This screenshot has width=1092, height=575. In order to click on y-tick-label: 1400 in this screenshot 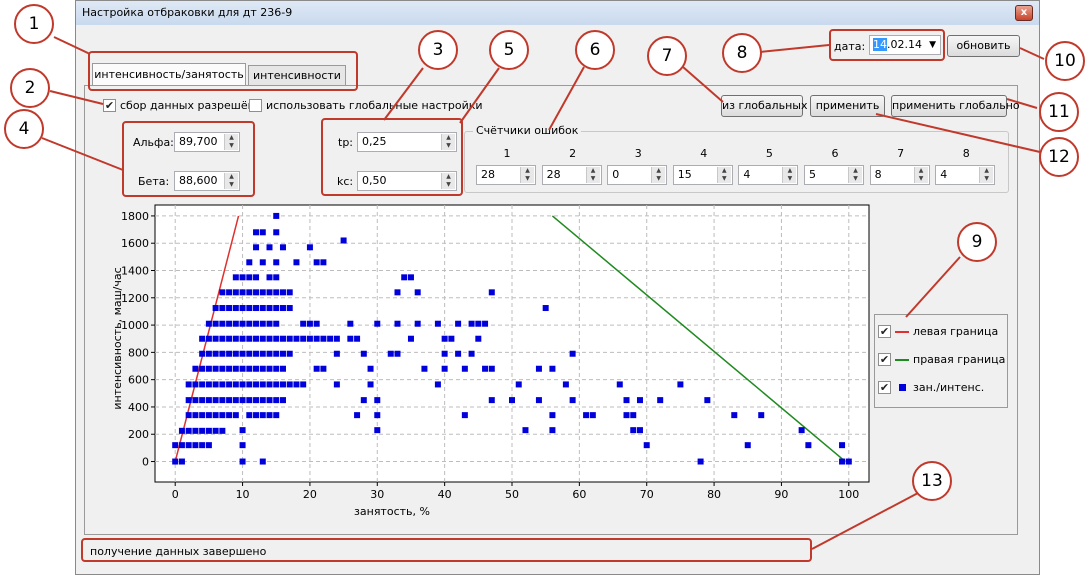, I will do `click(135, 270)`.